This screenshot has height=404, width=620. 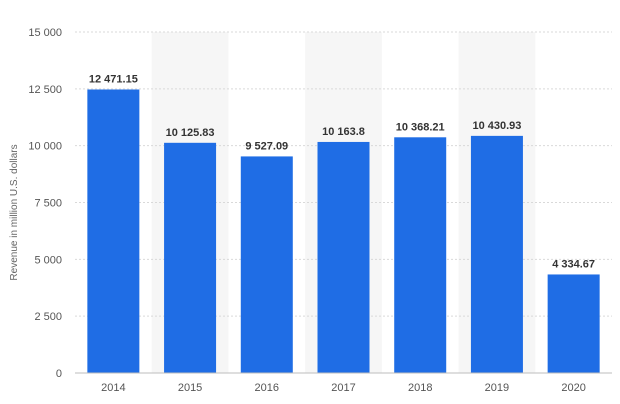 What do you see at coordinates (113, 231) in the screenshot?
I see `bar-2014` at bounding box center [113, 231].